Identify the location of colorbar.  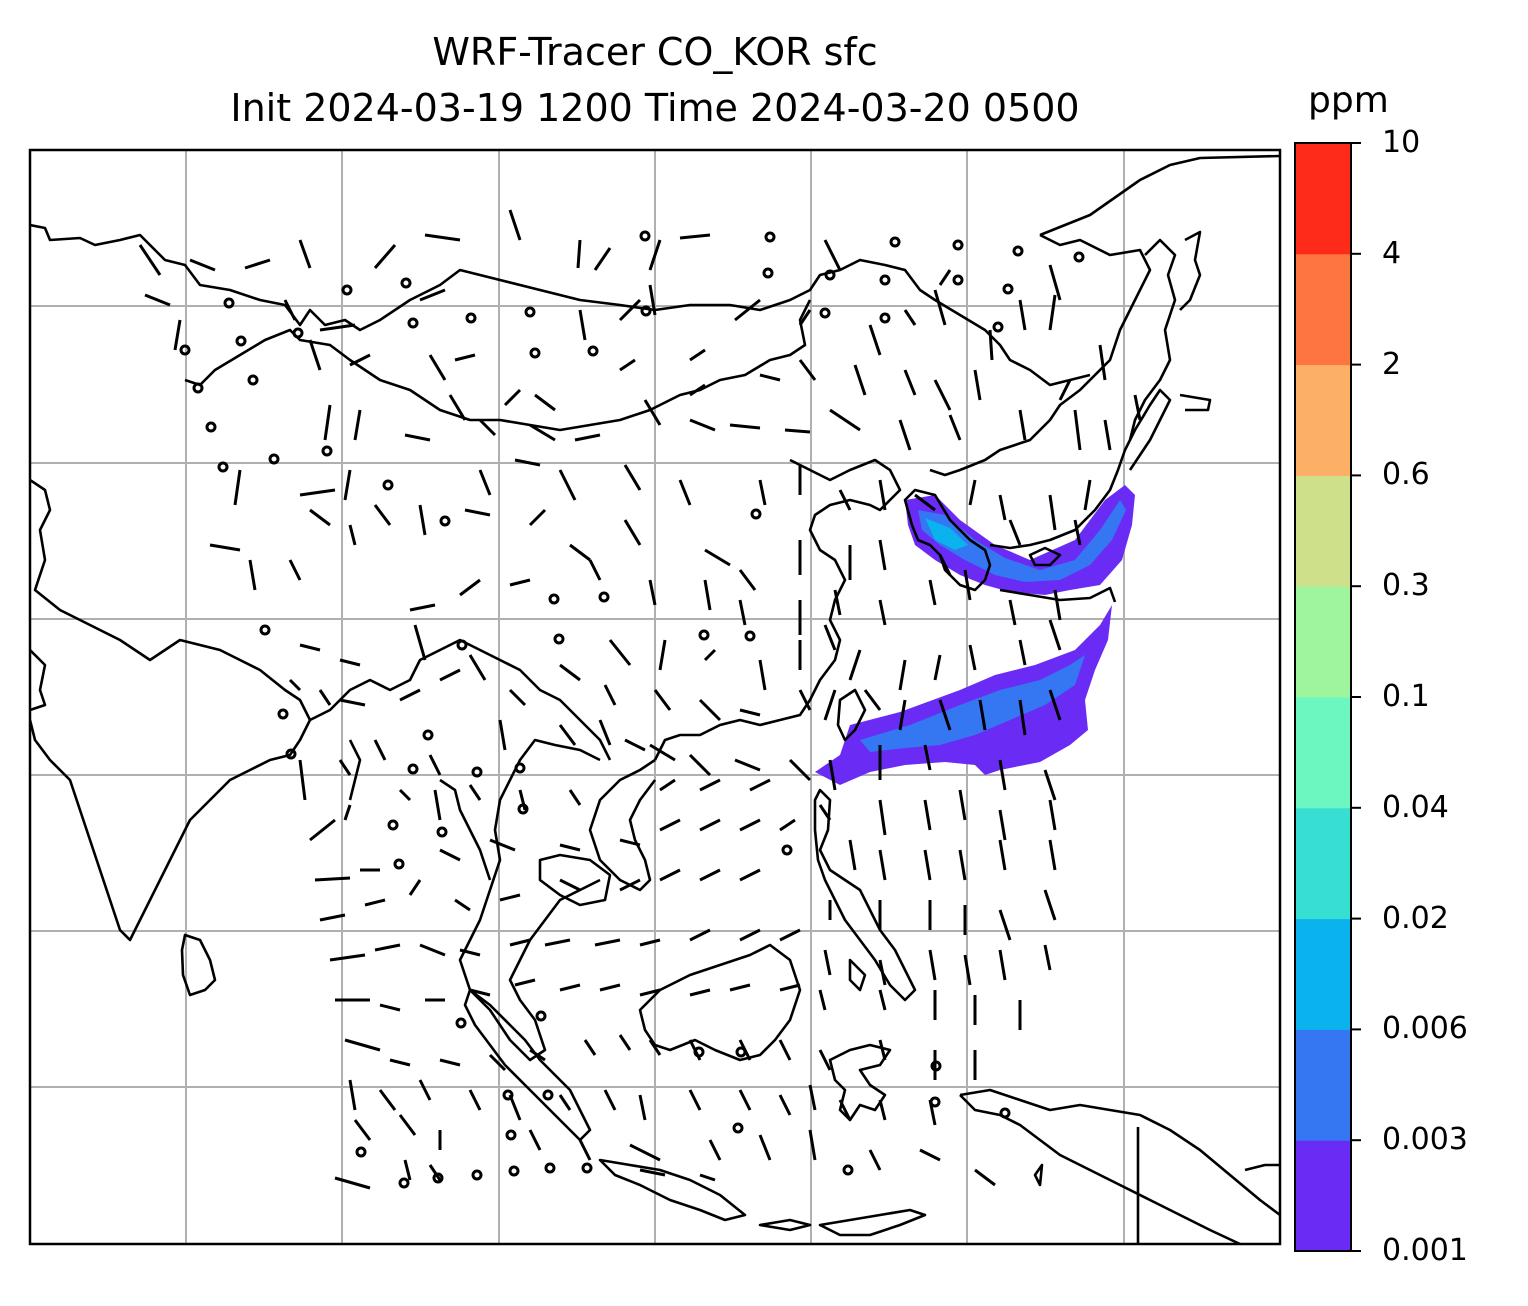
(1327, 697).